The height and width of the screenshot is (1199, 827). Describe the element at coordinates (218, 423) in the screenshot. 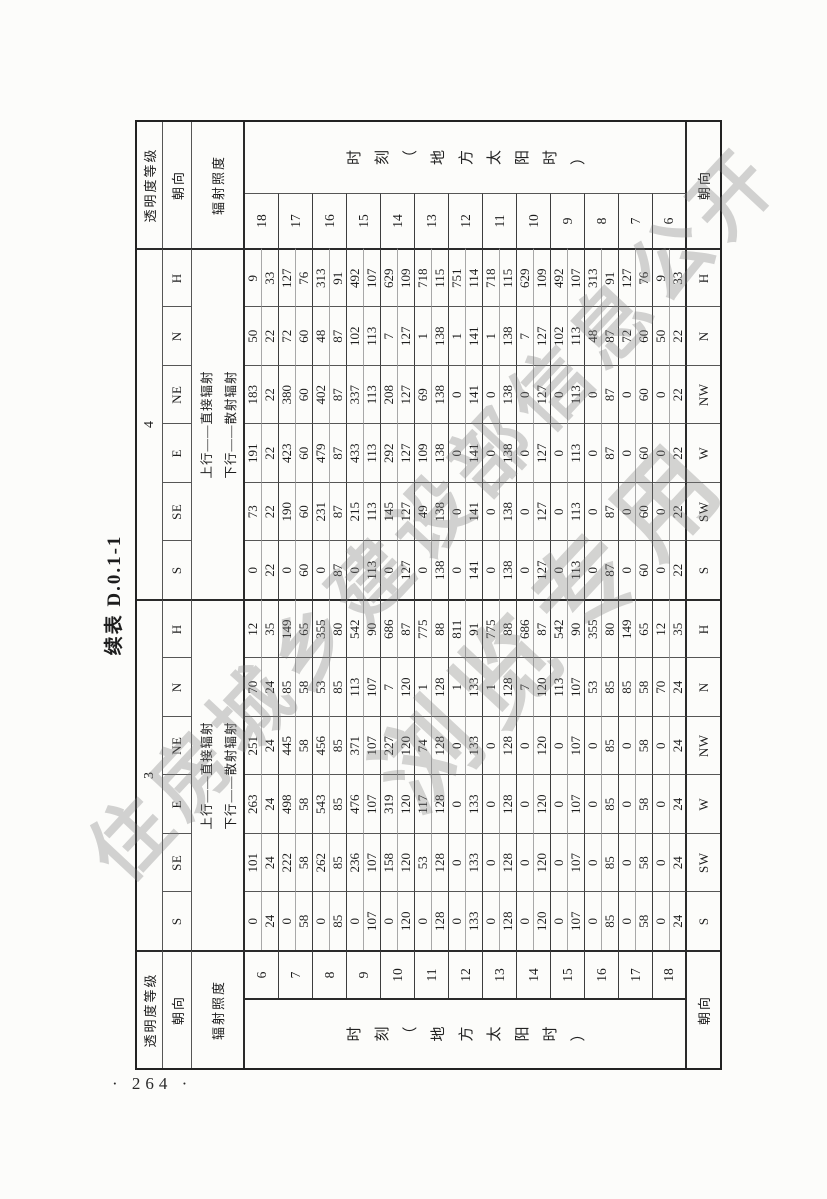

I see `irradiance-note-grade-4: 上行——直接辐射 下行——散射辐射` at that location.